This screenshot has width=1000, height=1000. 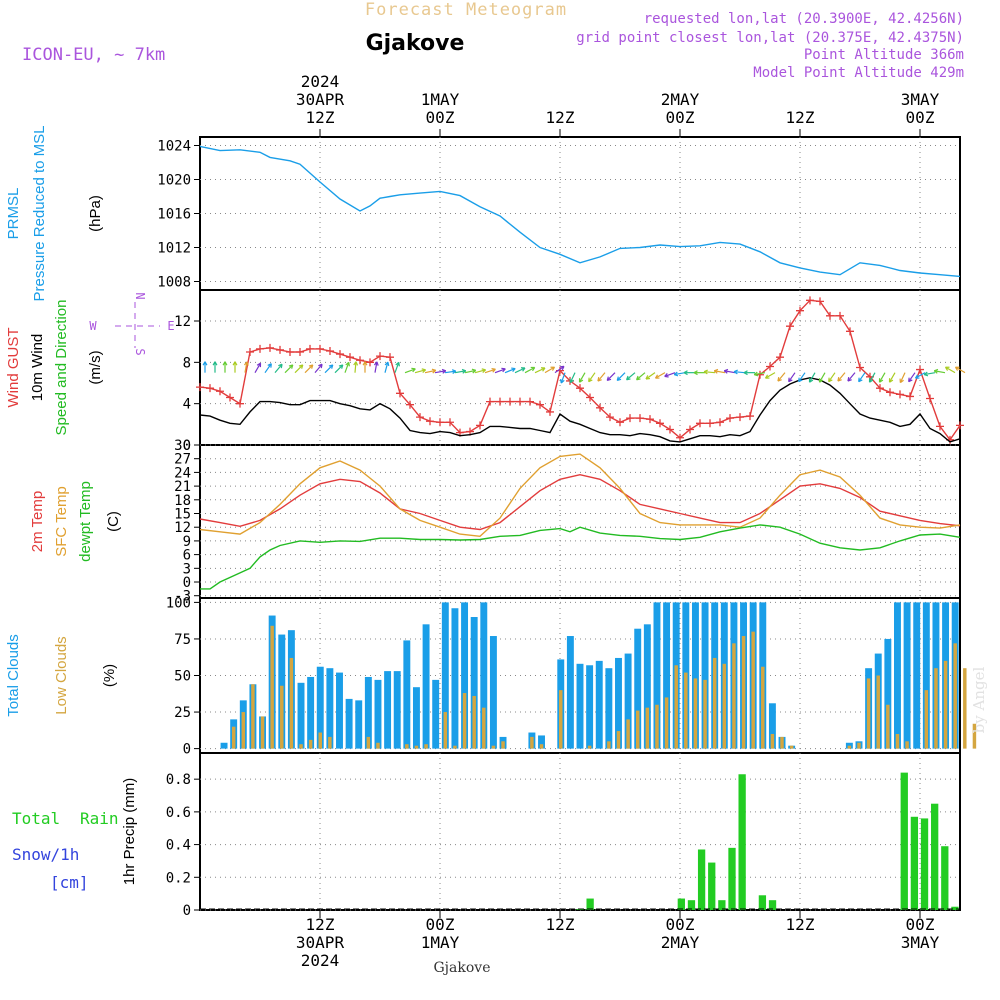 I want to click on ytick-label: 27, so click(x=182, y=460).